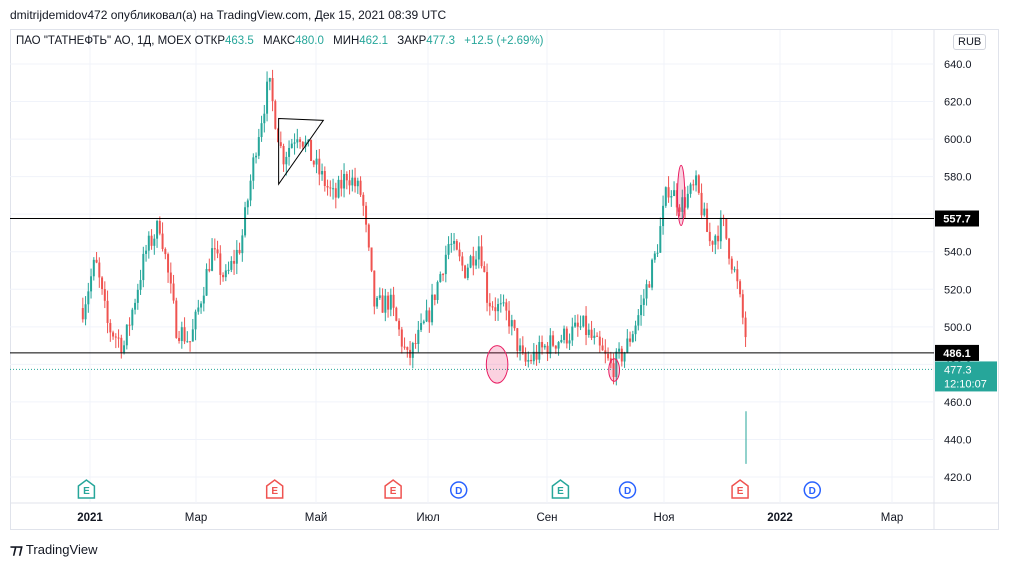 This screenshot has height=566, width=1012. I want to click on x-tick-label: 2022, so click(780, 518).